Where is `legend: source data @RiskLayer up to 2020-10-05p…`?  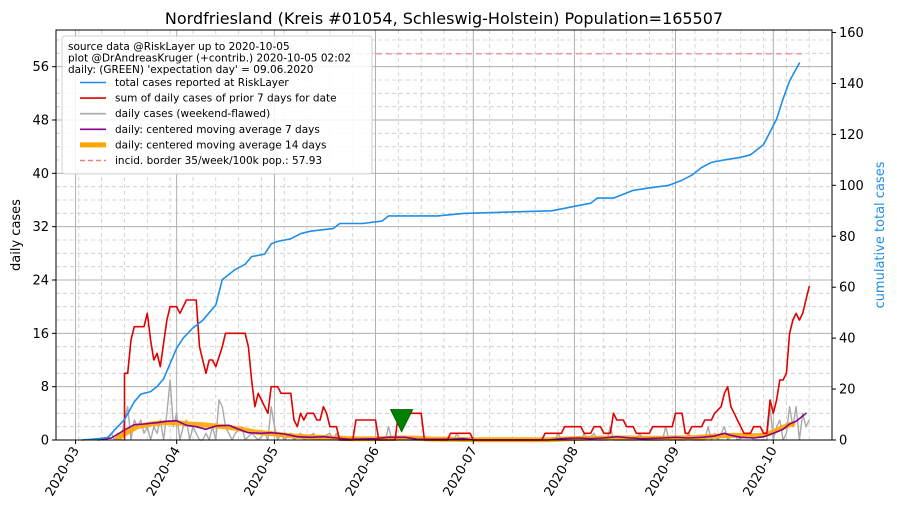
legend: source data @RiskLayer up to 2020-10-05p… is located at coordinates (217, 105).